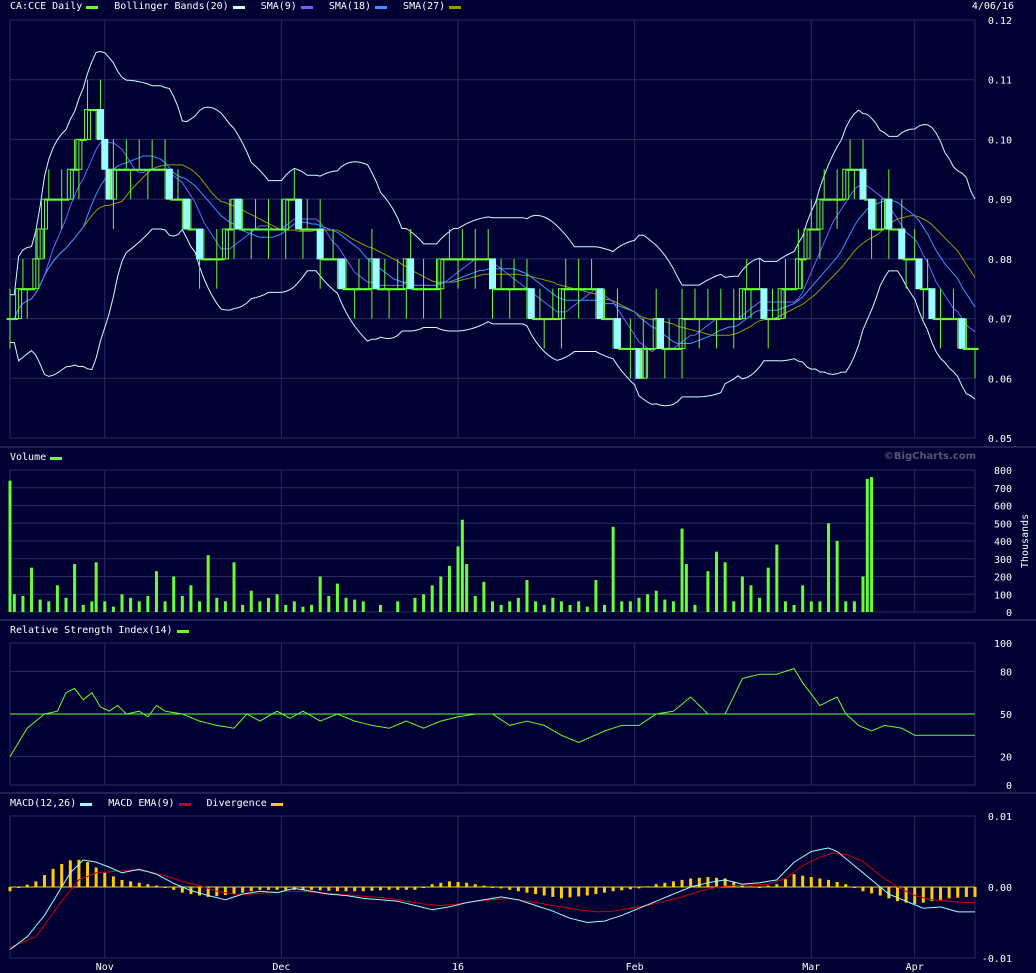  Describe the element at coordinates (1000, 888) in the screenshot. I see `macd-tick-label: 0.00` at that location.